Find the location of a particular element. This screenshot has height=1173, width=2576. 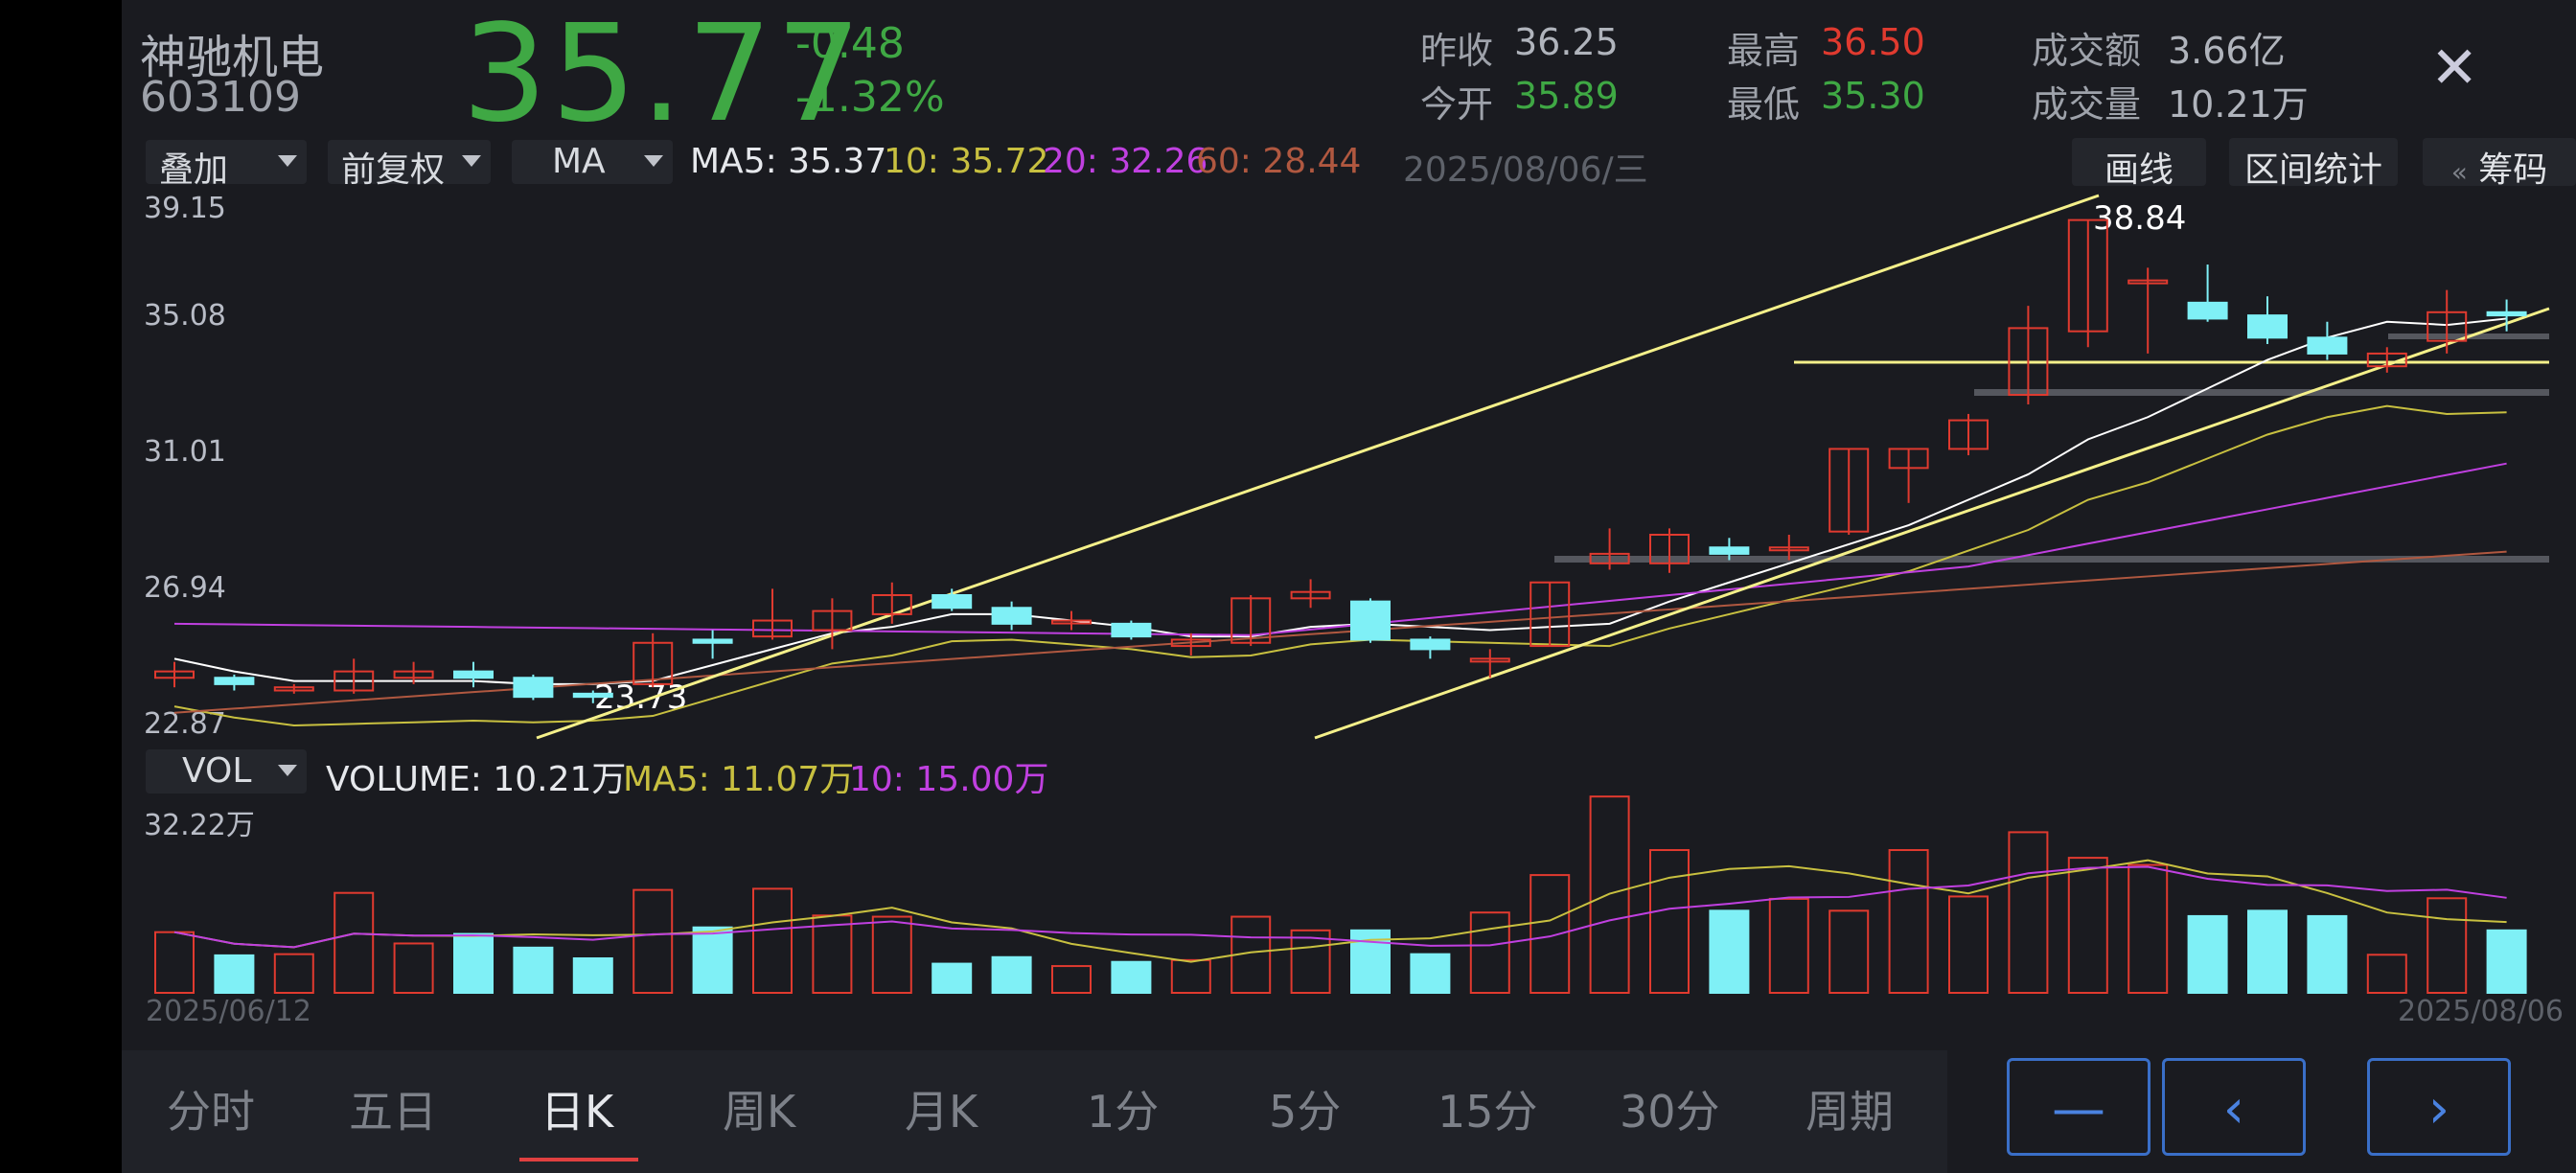

range-stats-button: 区间统计 is located at coordinates (2313, 164).